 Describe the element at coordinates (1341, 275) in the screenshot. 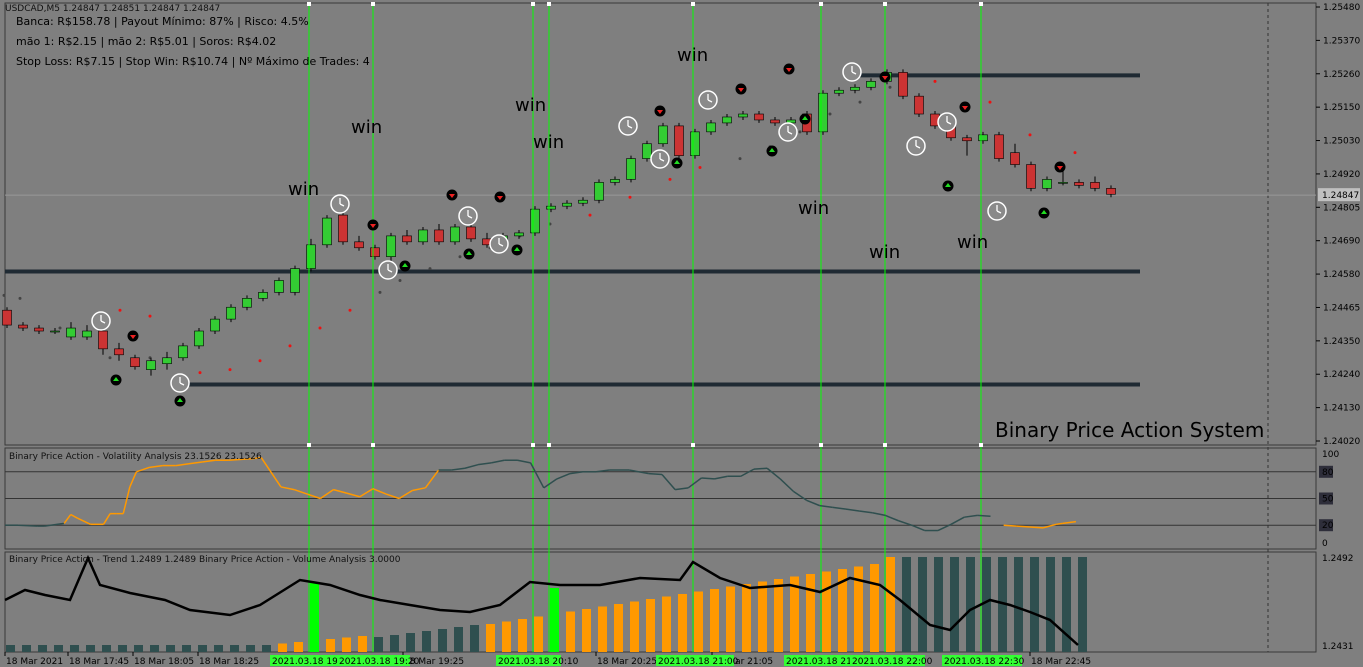

I see `price-tick-label: 1.24580` at that location.